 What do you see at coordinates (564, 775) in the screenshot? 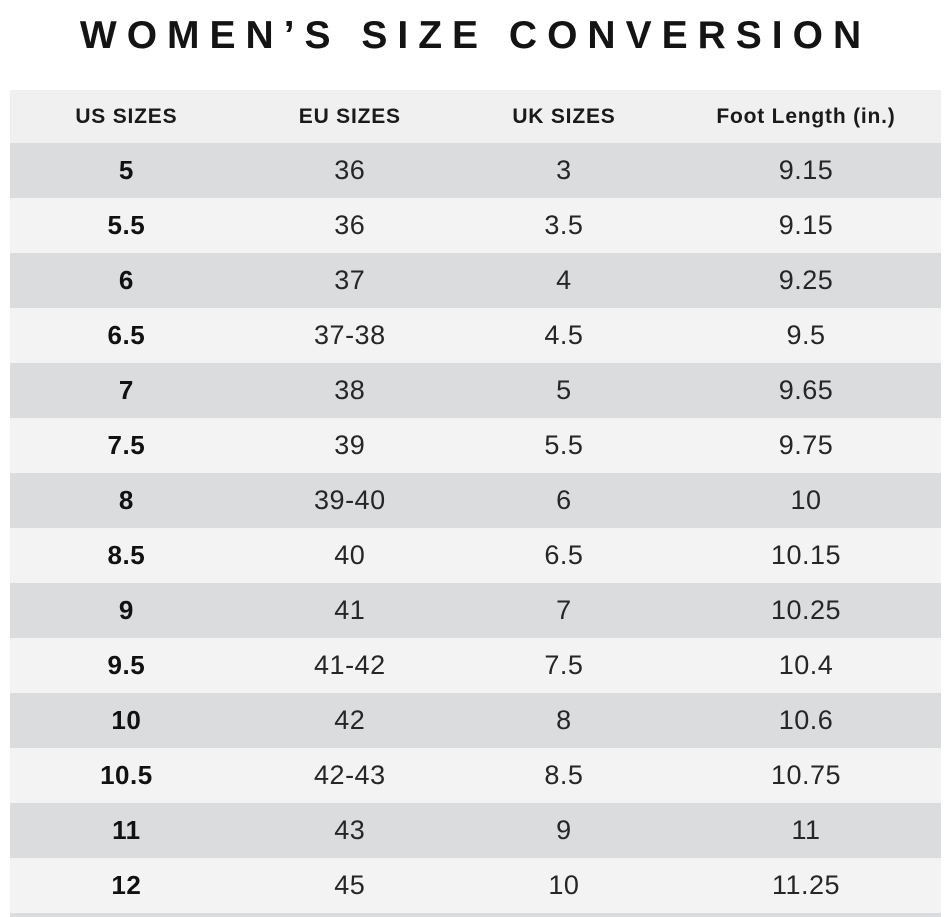
I see `cell-uk-size: 8.5` at bounding box center [564, 775].